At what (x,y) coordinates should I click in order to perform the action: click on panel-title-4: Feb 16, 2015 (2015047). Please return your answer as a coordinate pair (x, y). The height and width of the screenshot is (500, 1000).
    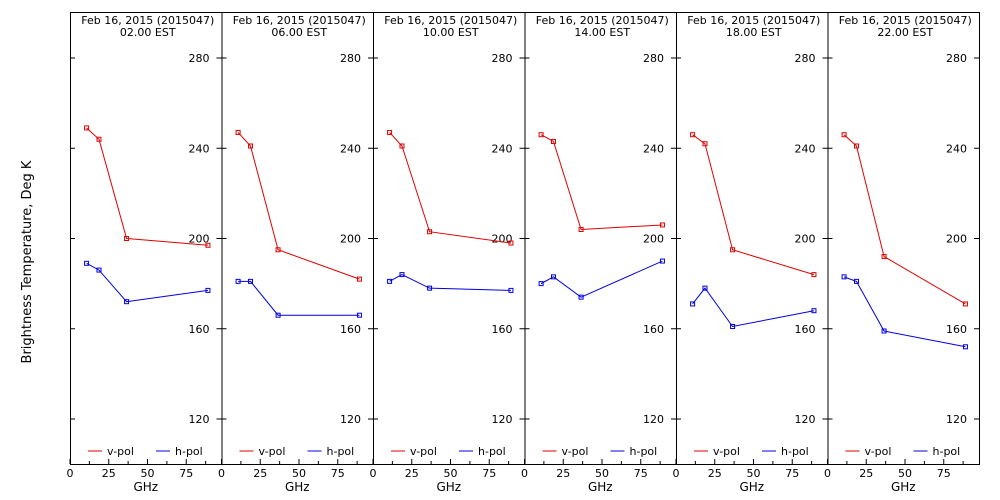
    Looking at the image, I should click on (602, 20).